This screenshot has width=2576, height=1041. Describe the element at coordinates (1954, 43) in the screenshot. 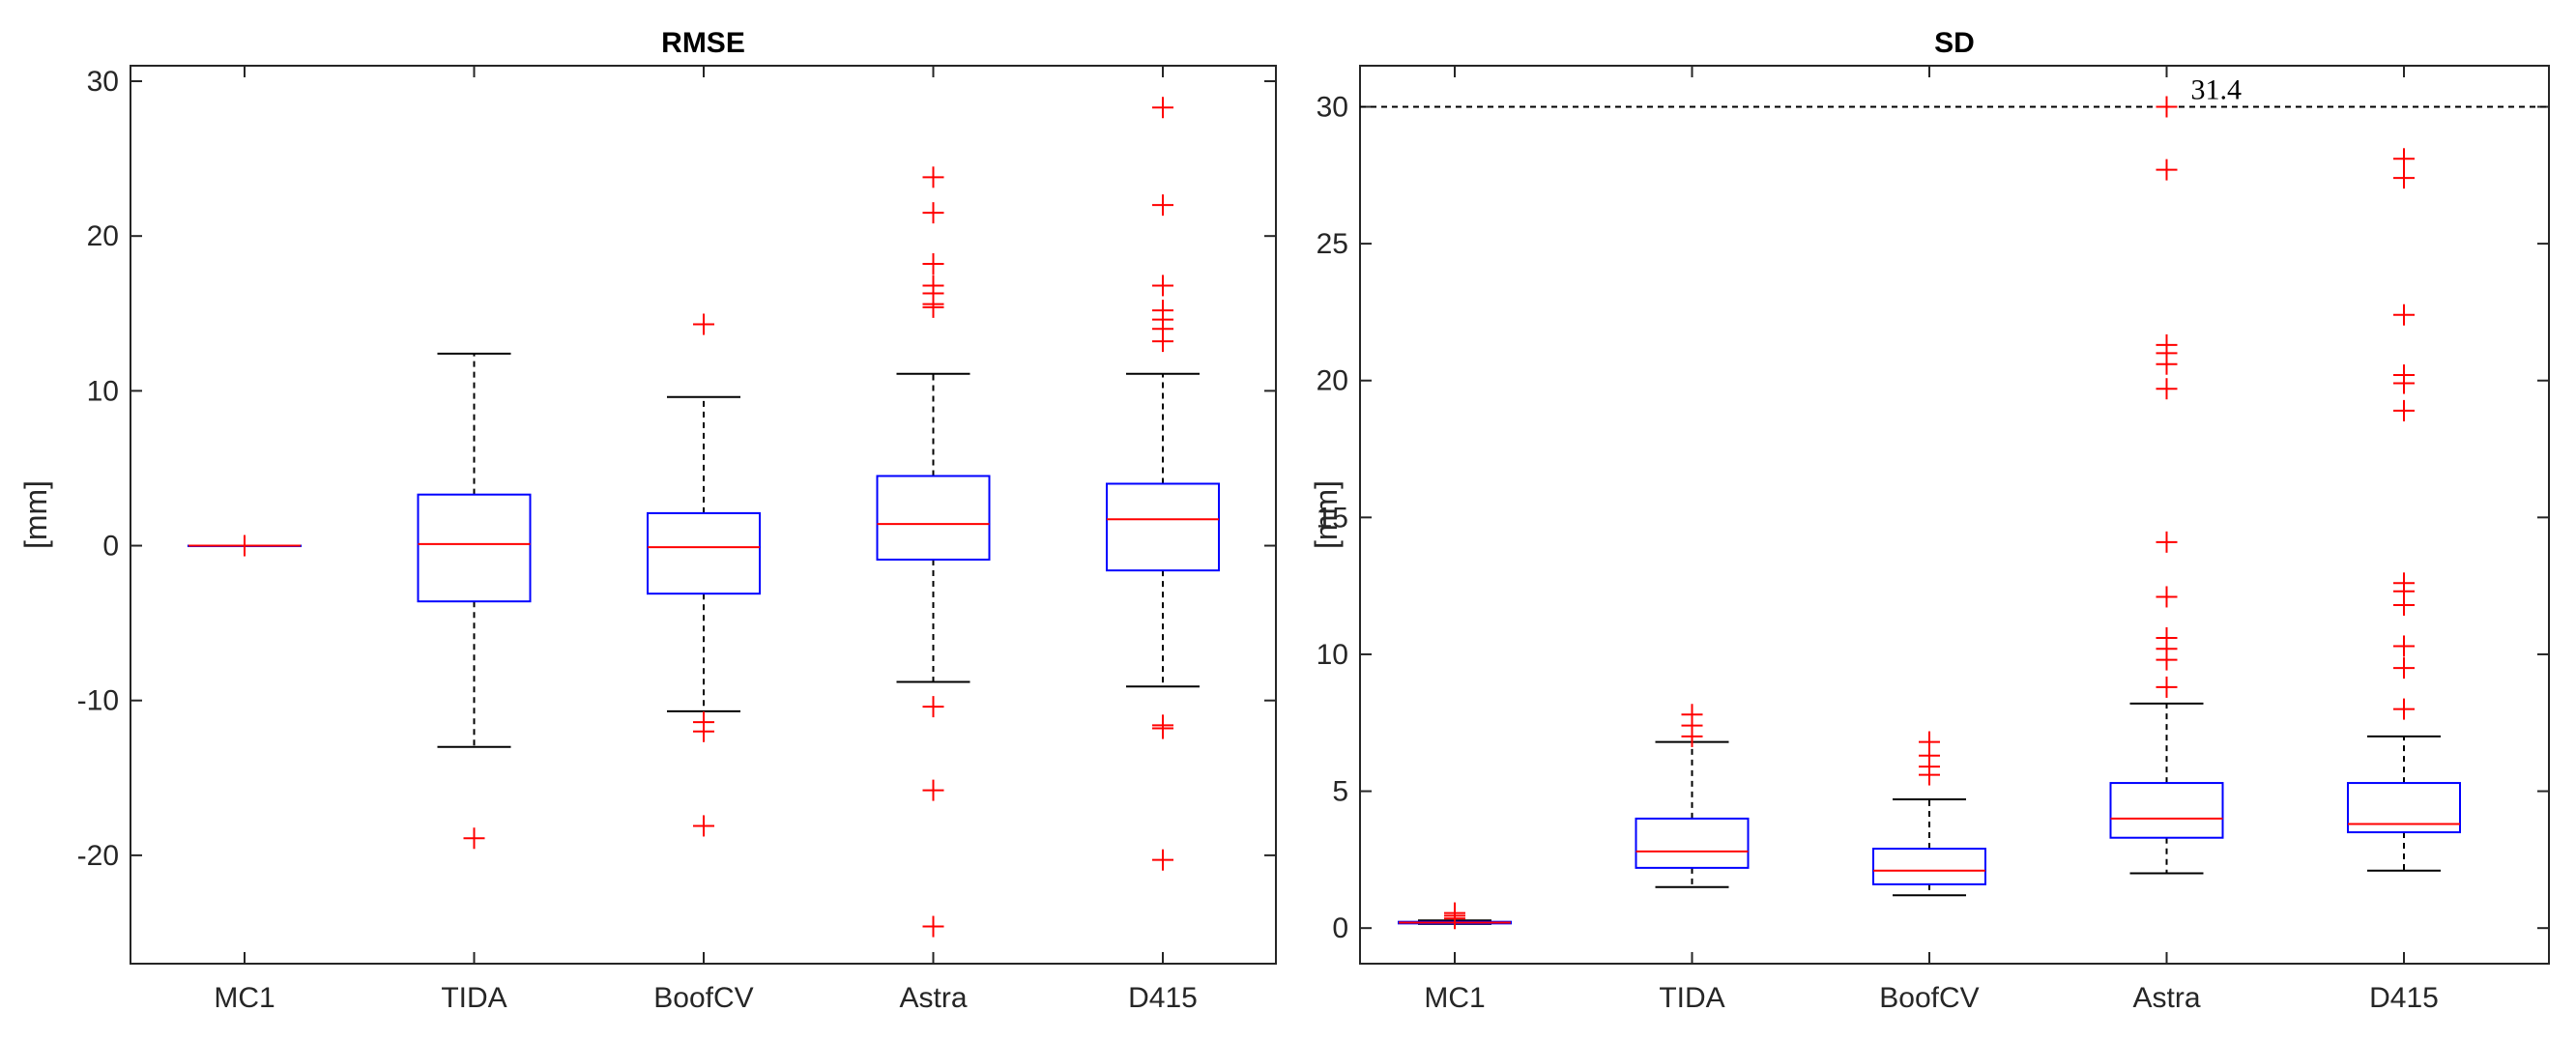

I see `chart-title: SD` at that location.